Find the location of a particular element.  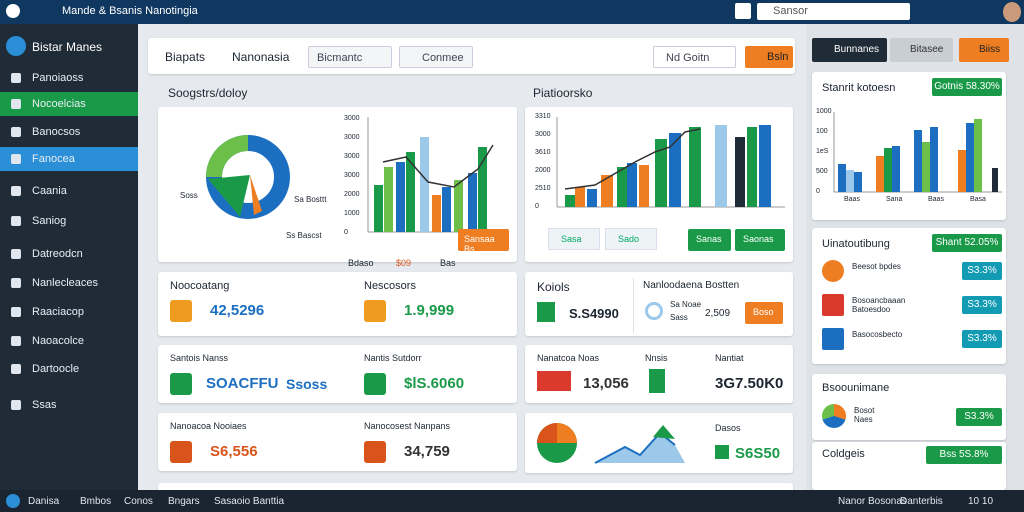

stat-value: 1.9,999 is located at coordinates (429, 310).